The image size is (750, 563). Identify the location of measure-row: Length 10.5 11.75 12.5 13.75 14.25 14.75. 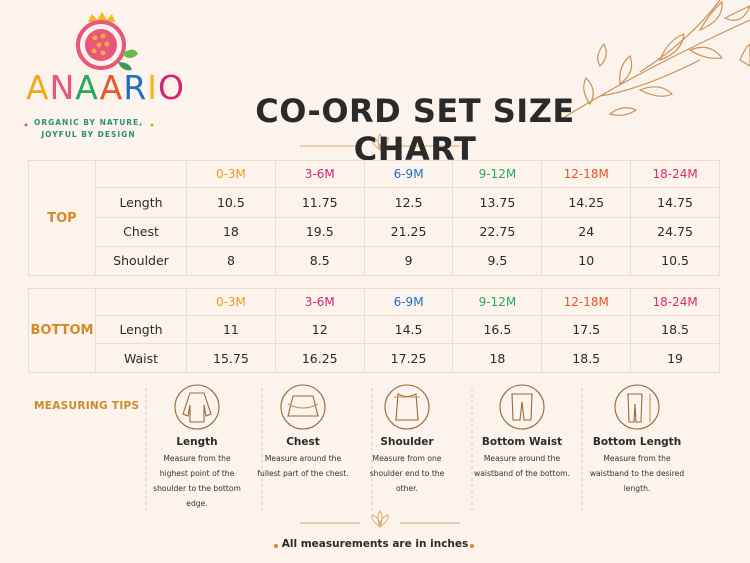
(374, 202).